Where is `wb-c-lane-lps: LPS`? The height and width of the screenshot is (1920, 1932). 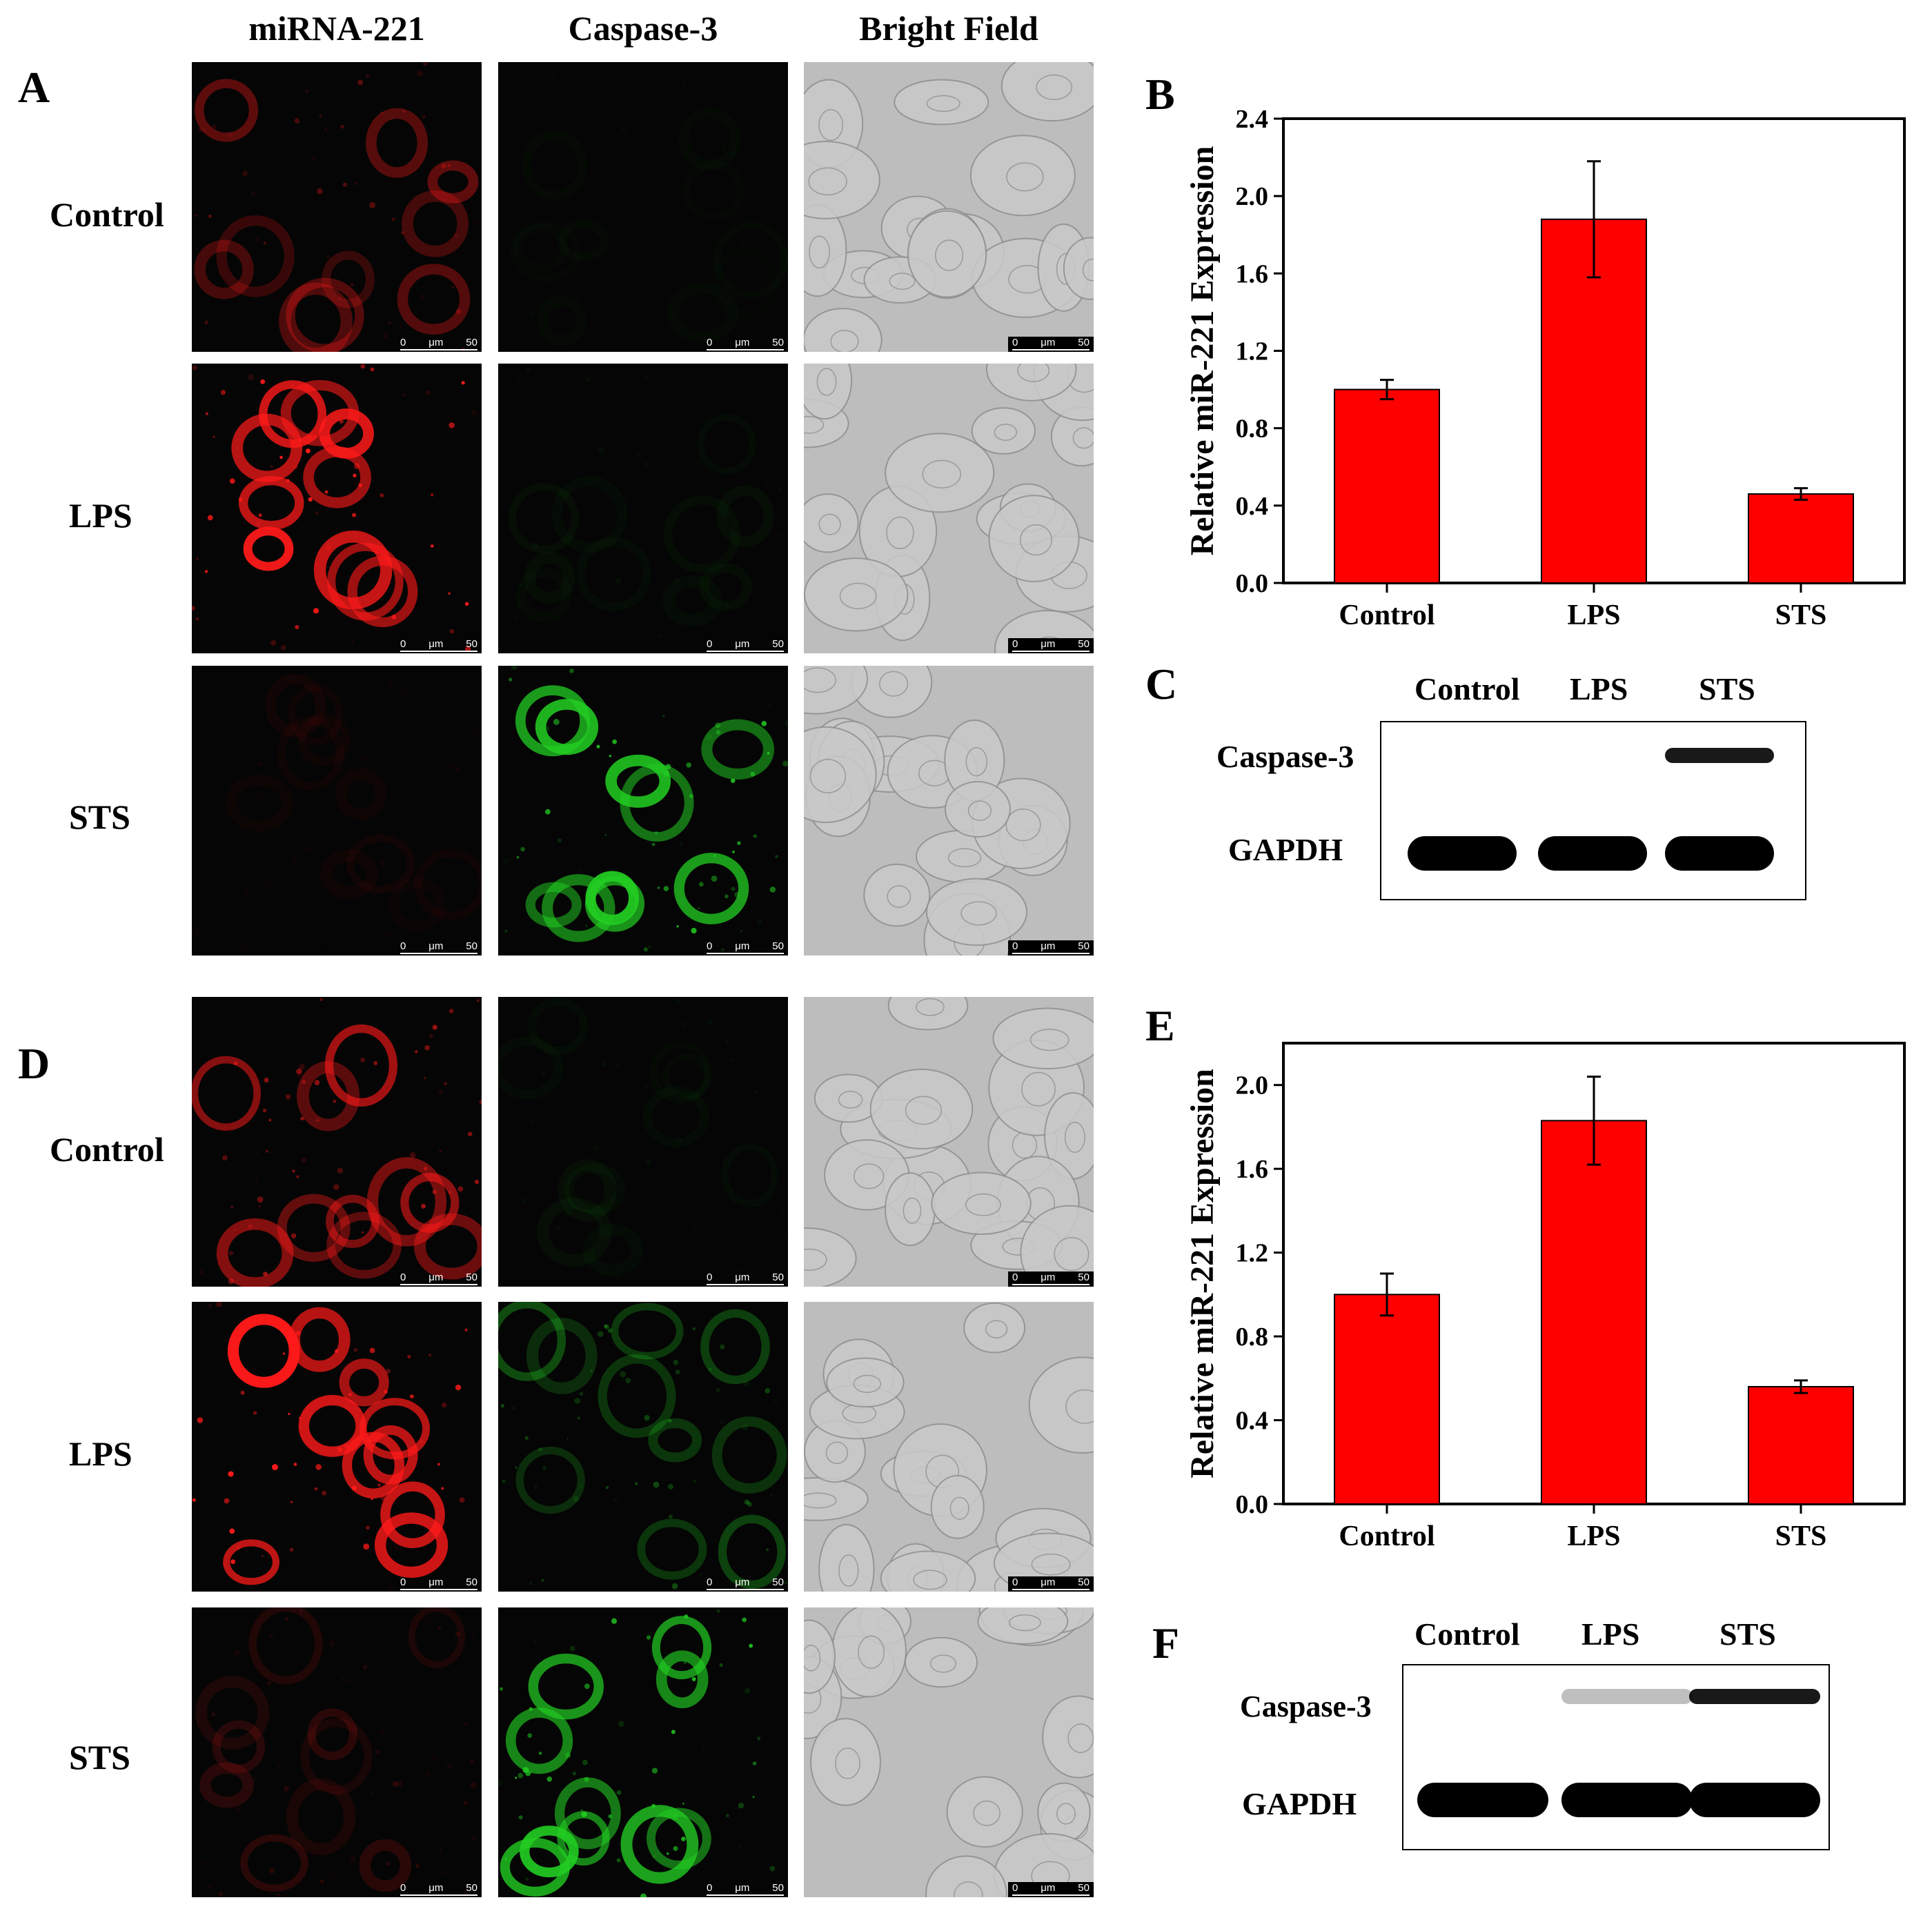 wb-c-lane-lps: LPS is located at coordinates (1599, 688).